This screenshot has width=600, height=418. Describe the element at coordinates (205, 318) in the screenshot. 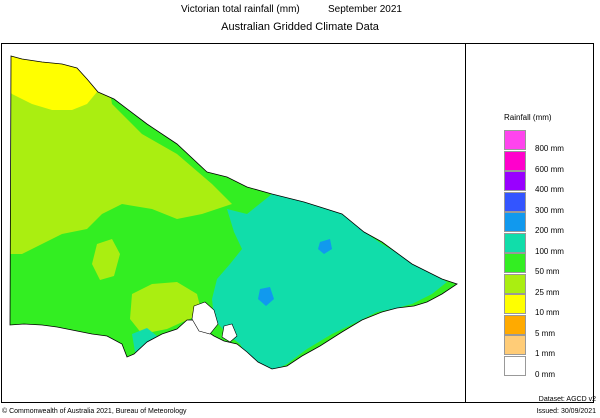

I see `port-phillip-bay` at that location.